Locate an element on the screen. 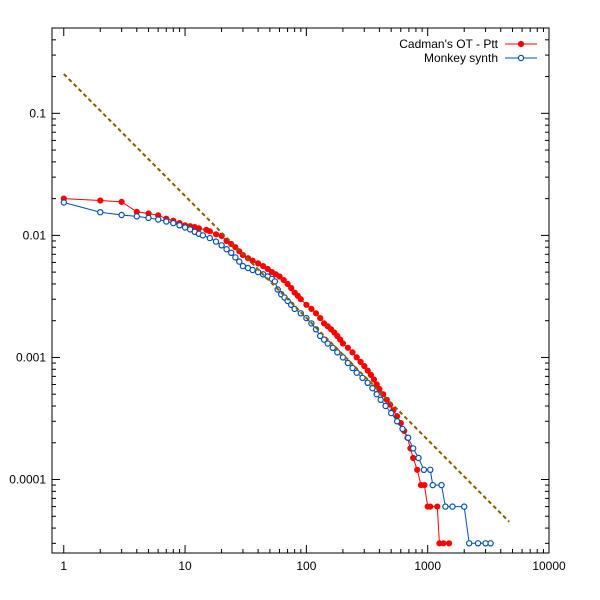 This screenshot has width=600, height=600. y-tick-label: 0.01 is located at coordinates (35, 235).